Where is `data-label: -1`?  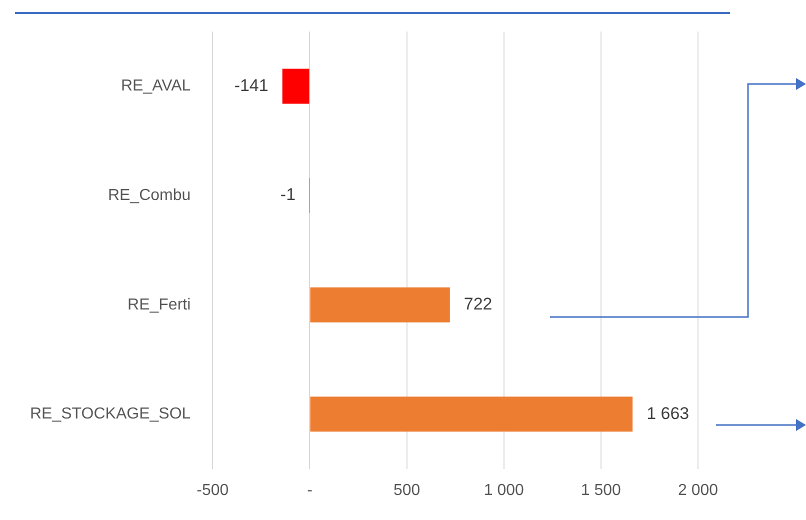
data-label: -1 is located at coordinates (288, 194).